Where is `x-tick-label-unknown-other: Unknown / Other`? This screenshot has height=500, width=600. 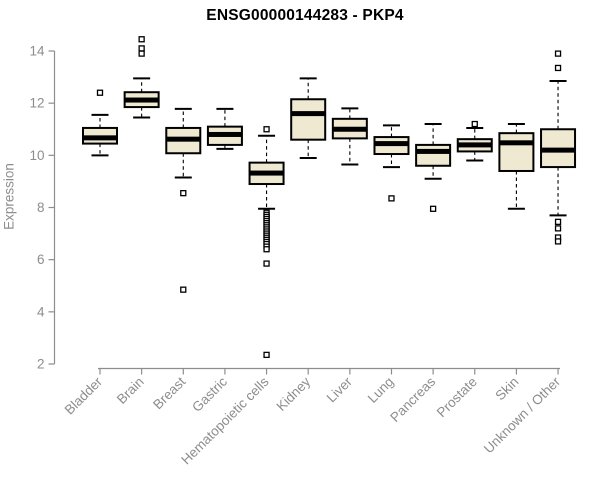 x-tick-label-unknown-other: Unknown / Other is located at coordinates (522, 415).